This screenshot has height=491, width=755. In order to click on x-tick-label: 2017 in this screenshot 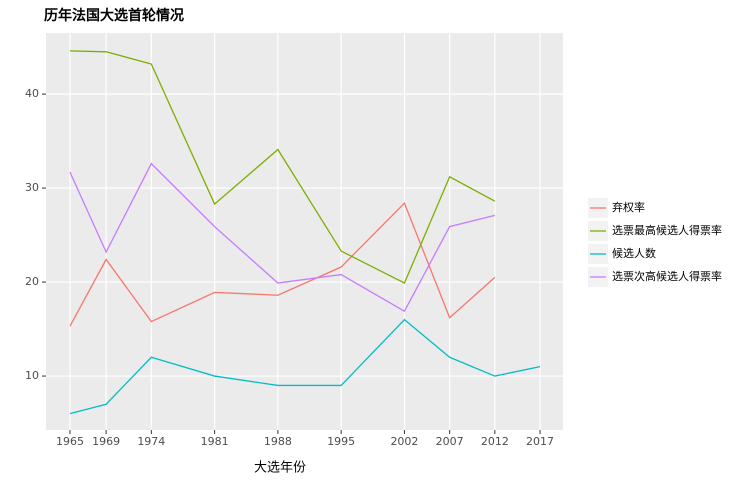, I will do `click(540, 441)`.